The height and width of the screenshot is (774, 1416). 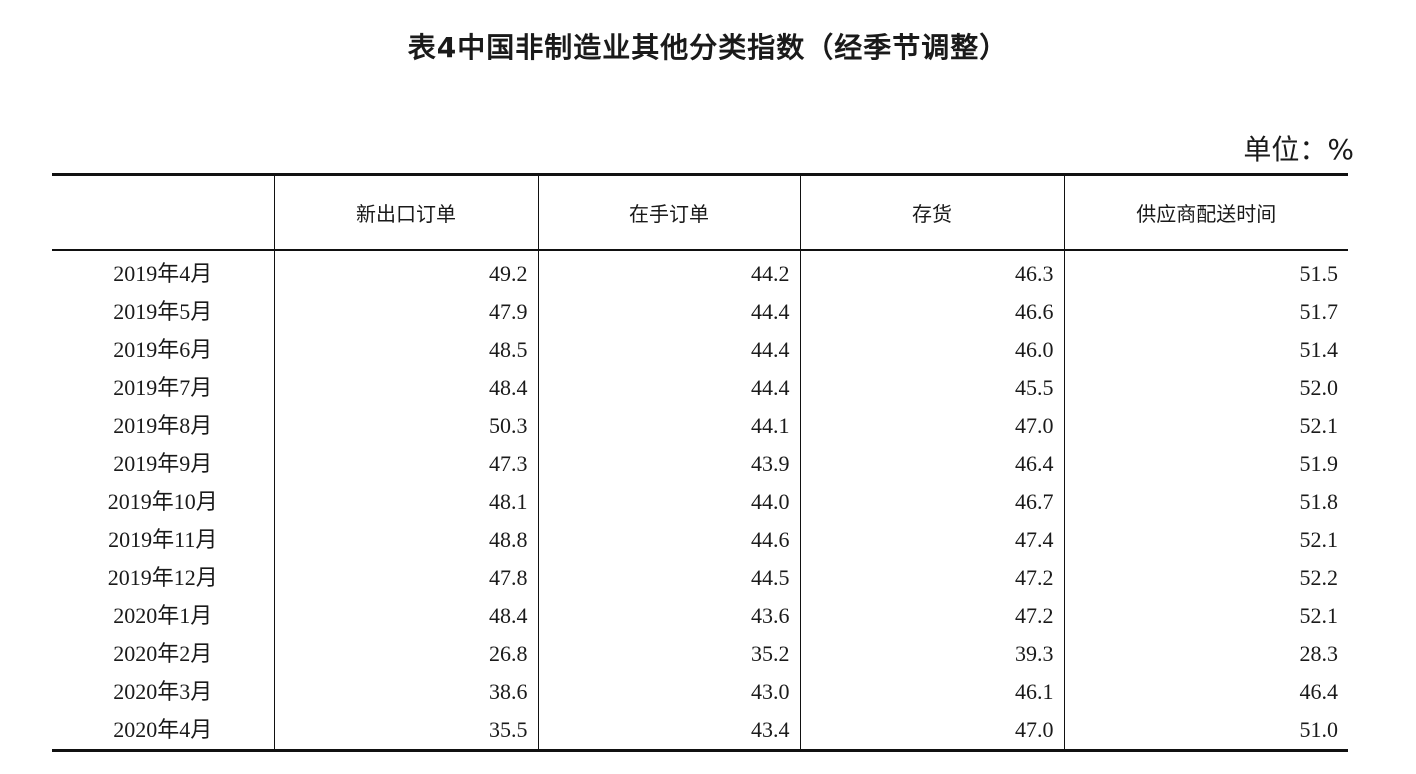 I want to click on table-row: 2019年6月 48.5 44.4 46.0 51.4, so click(x=700, y=350).